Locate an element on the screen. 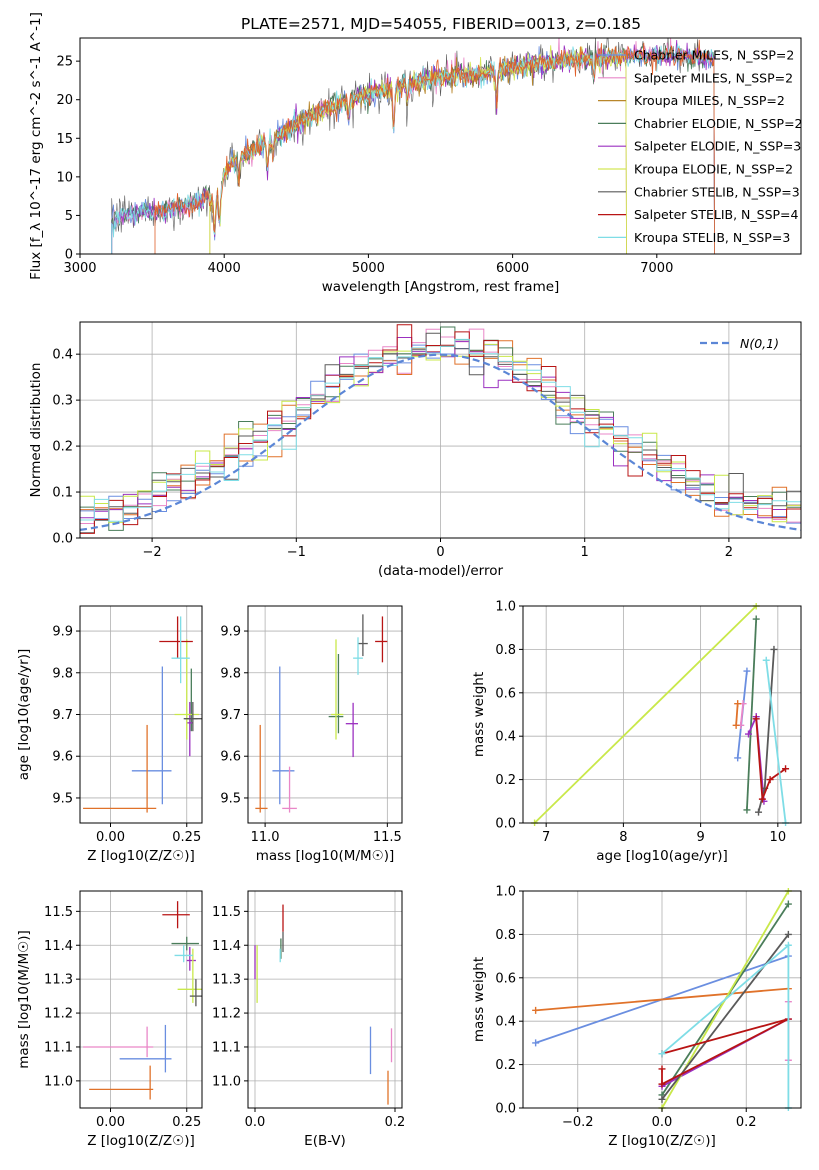  x-tick-label: −2 is located at coordinates (152, 552).